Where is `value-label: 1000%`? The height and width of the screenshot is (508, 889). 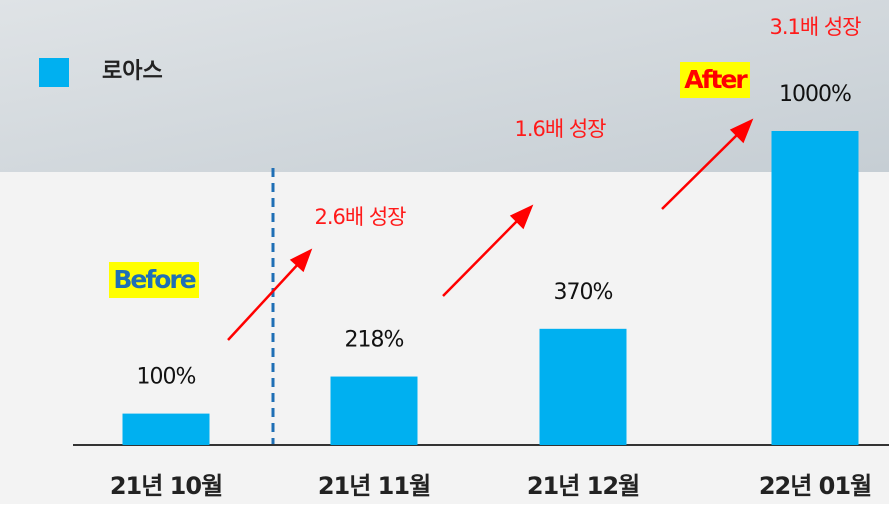
value-label: 1000% is located at coordinates (815, 94).